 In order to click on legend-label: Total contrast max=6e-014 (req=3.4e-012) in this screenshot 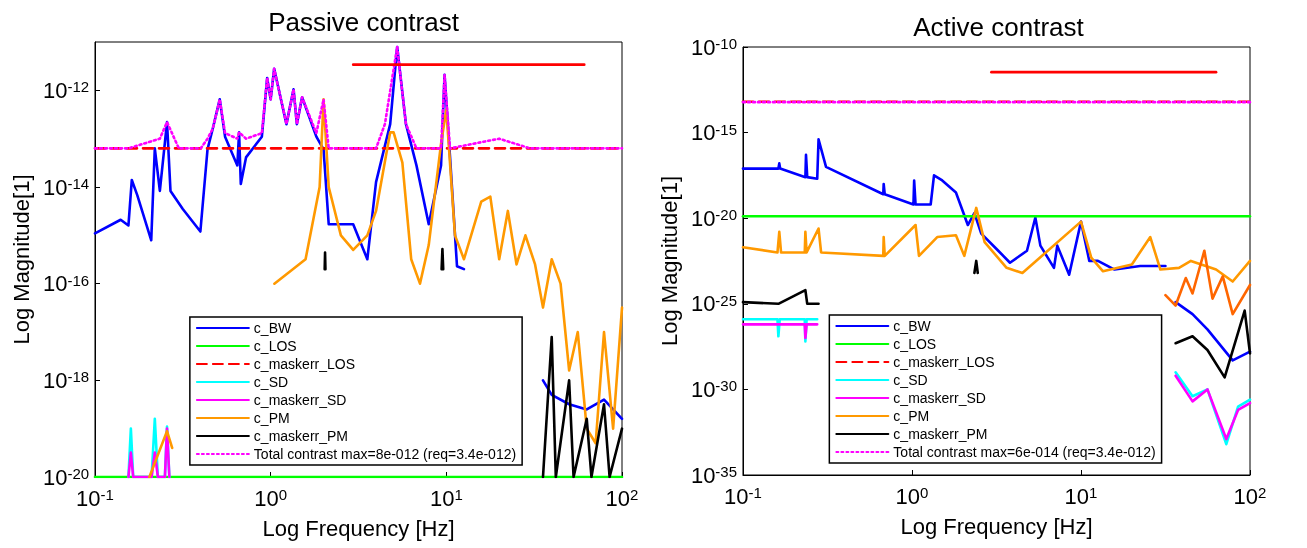, I will do `click(1024, 452)`.